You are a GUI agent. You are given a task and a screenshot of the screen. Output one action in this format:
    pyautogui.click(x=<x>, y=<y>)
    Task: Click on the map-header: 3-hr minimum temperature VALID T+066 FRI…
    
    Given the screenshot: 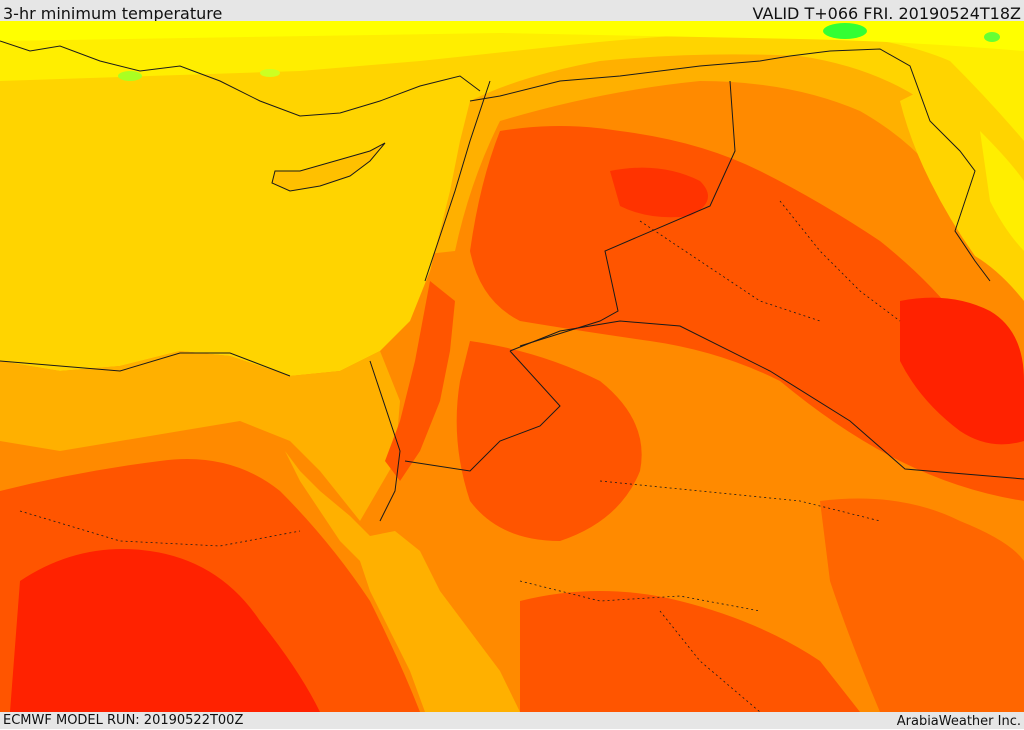 What is the action you would take?
    pyautogui.click(x=512, y=11)
    